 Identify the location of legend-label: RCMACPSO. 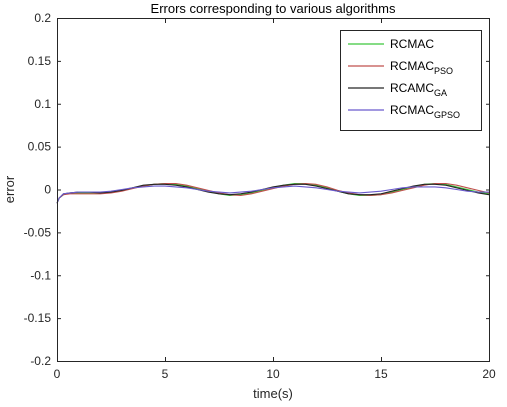
(421, 67).